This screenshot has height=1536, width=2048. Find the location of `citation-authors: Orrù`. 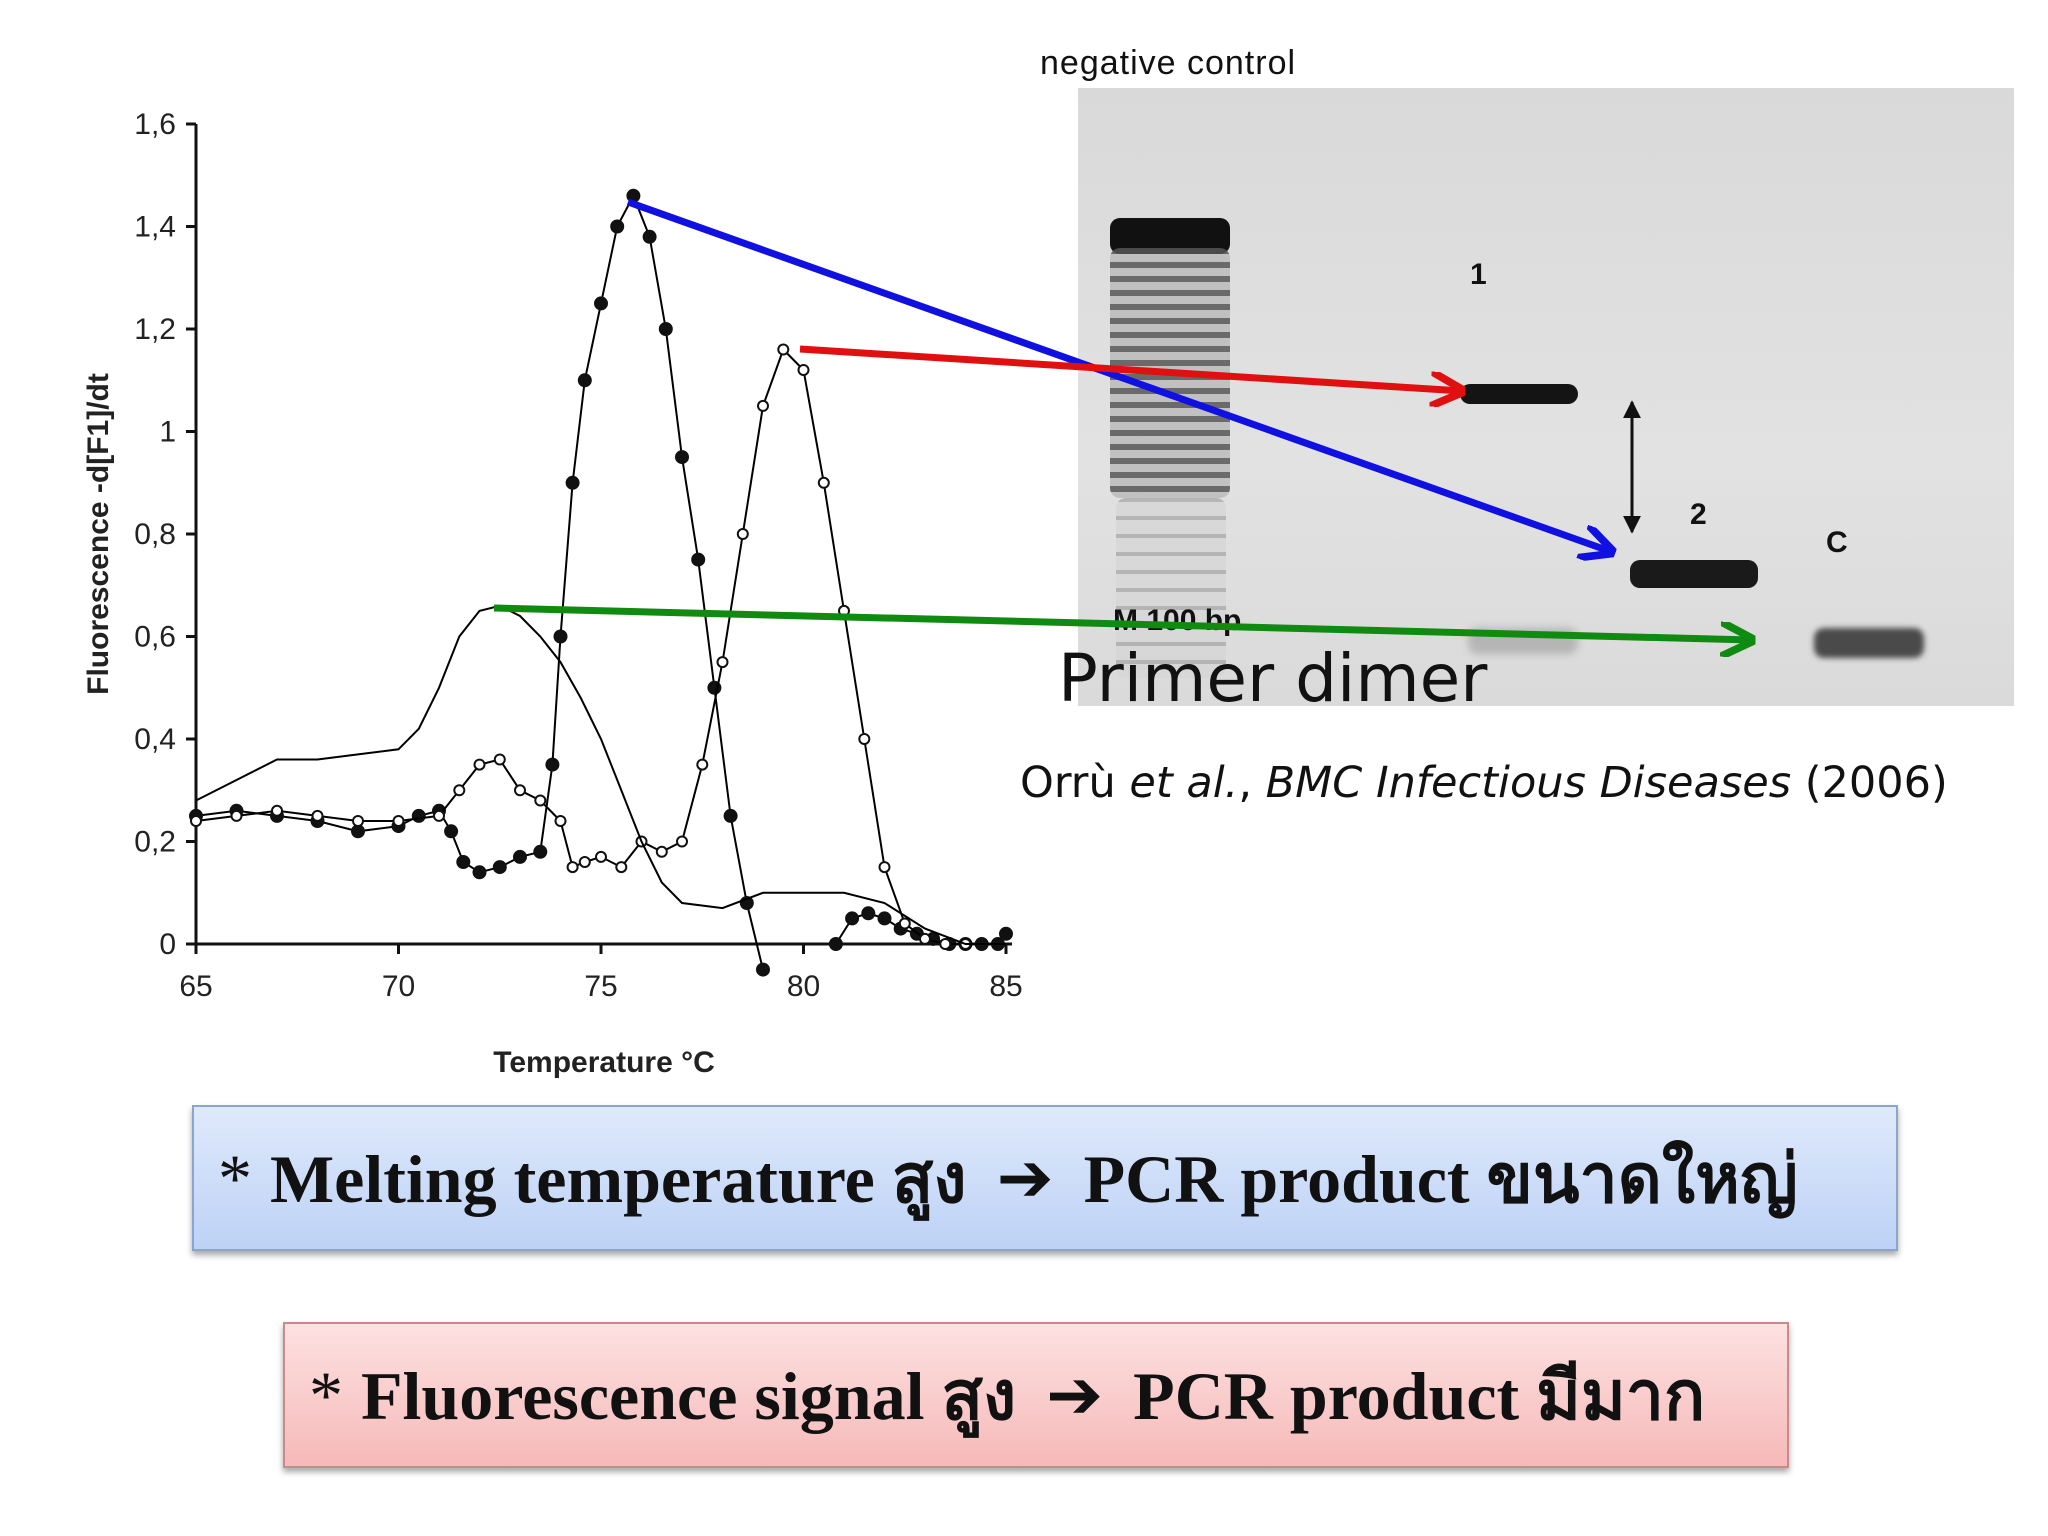

citation-authors: Orrù is located at coordinates (1075, 783).